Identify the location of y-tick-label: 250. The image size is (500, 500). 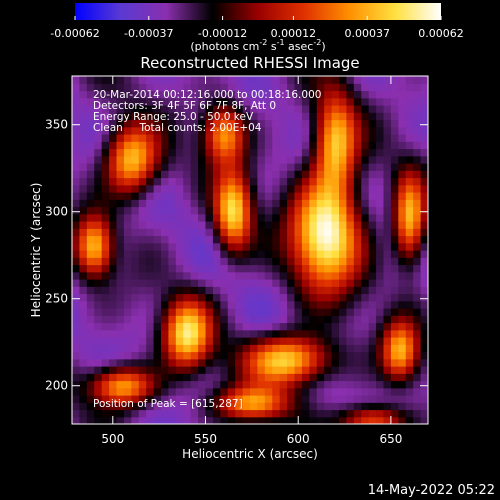
(56, 299).